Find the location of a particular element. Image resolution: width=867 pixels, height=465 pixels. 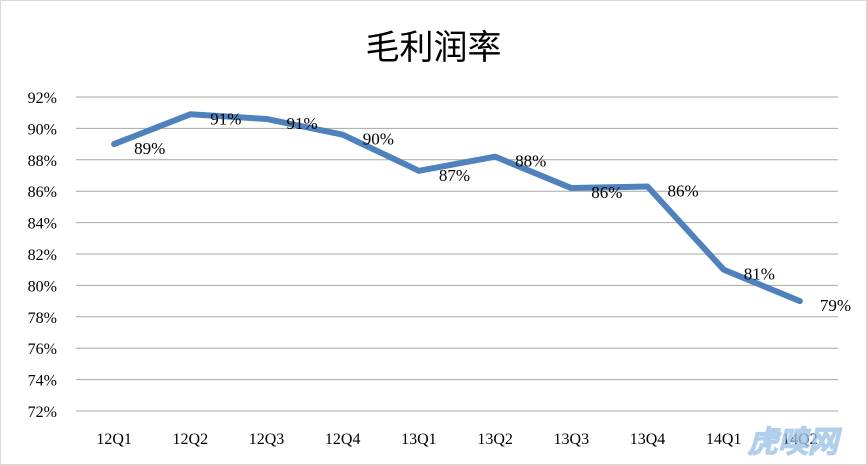

y-tick-label: 88% is located at coordinates (42, 161).